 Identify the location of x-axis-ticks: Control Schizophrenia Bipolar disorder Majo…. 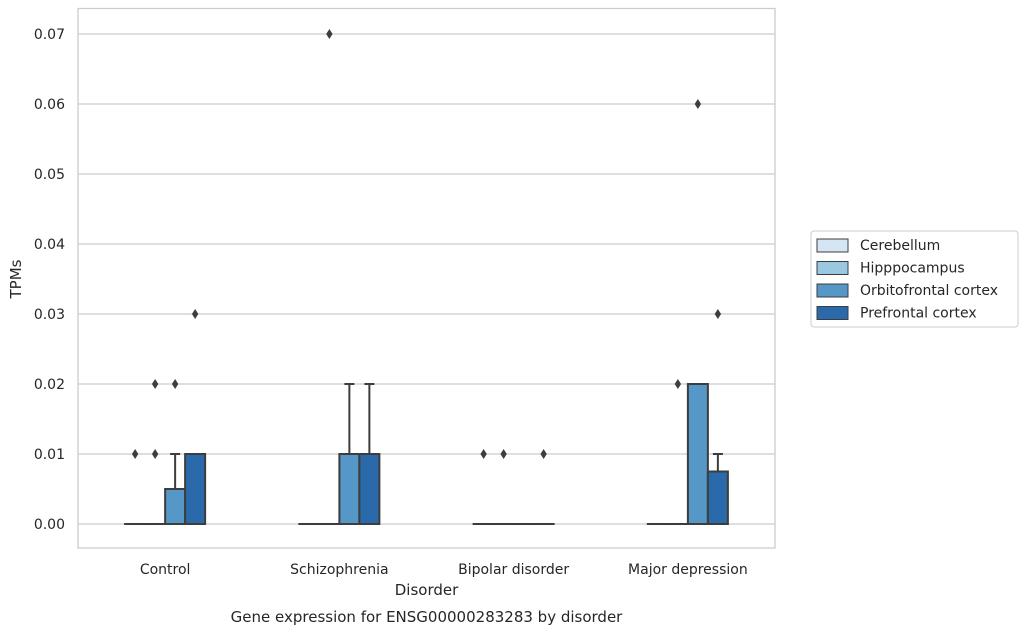
(444, 570).